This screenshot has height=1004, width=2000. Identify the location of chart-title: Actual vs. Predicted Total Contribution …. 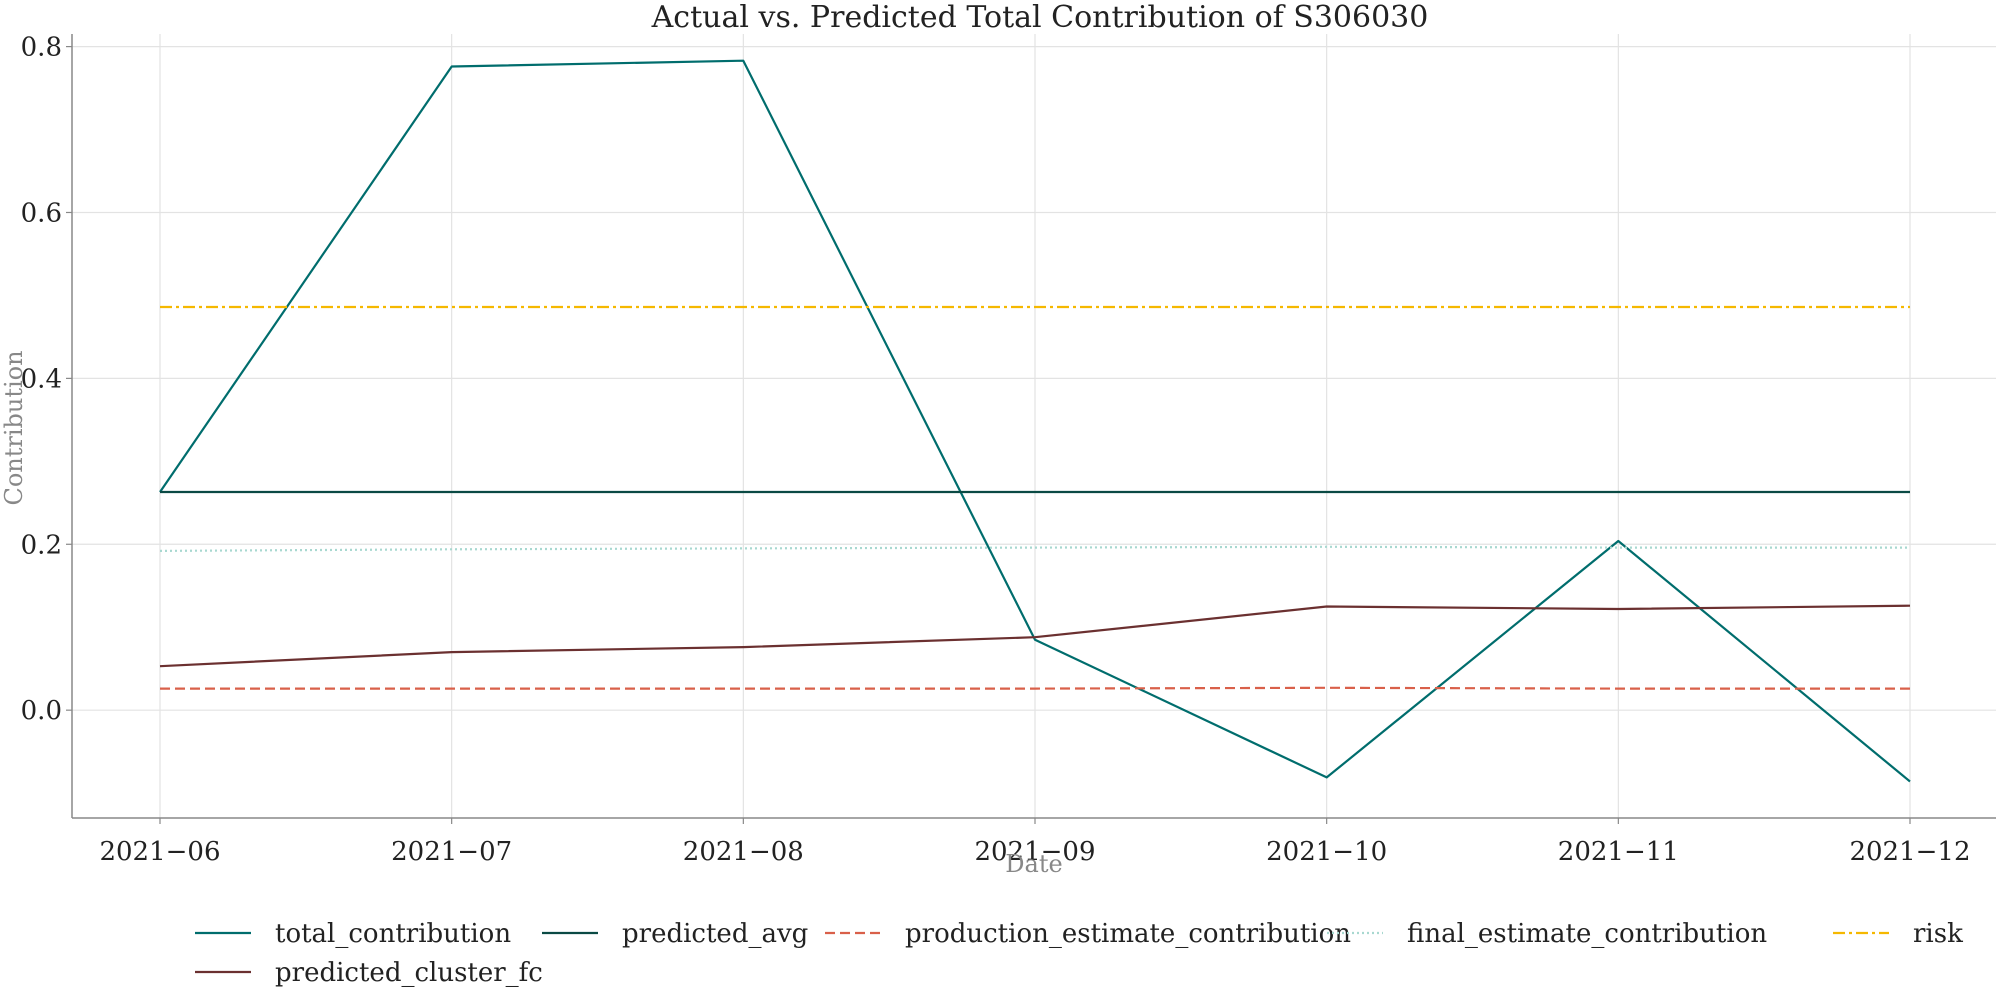
(1040, 17).